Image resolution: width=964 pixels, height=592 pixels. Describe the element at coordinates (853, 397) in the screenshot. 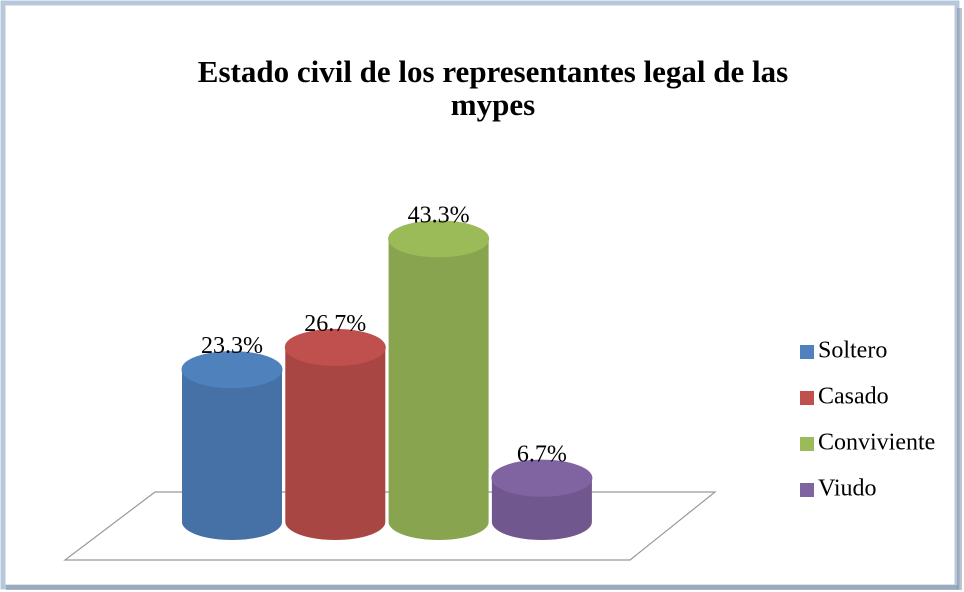

I see `legend-label: Casado` at that location.